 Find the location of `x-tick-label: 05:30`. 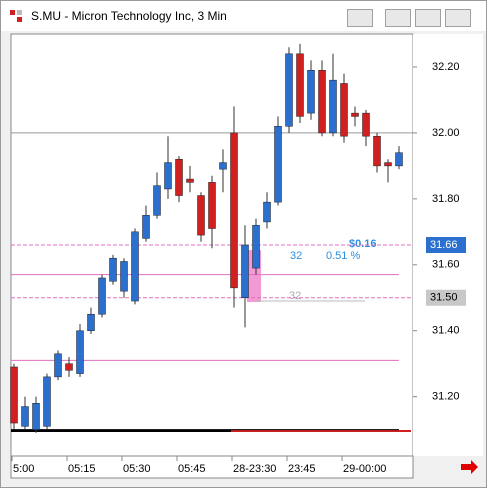

x-tick-label: 05:30 is located at coordinates (137, 469).